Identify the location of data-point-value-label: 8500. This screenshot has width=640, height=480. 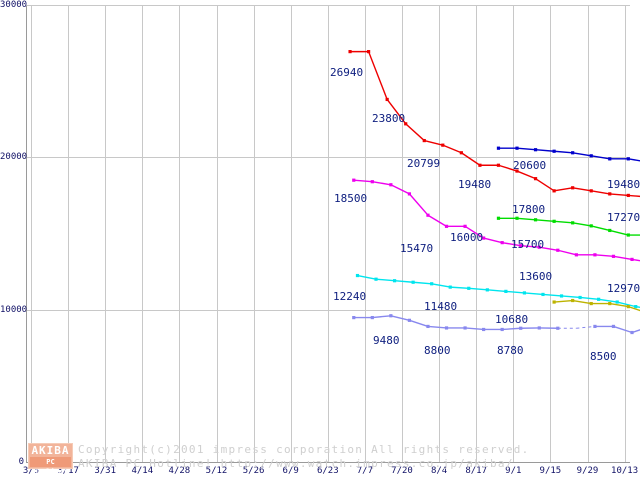
(603, 356).